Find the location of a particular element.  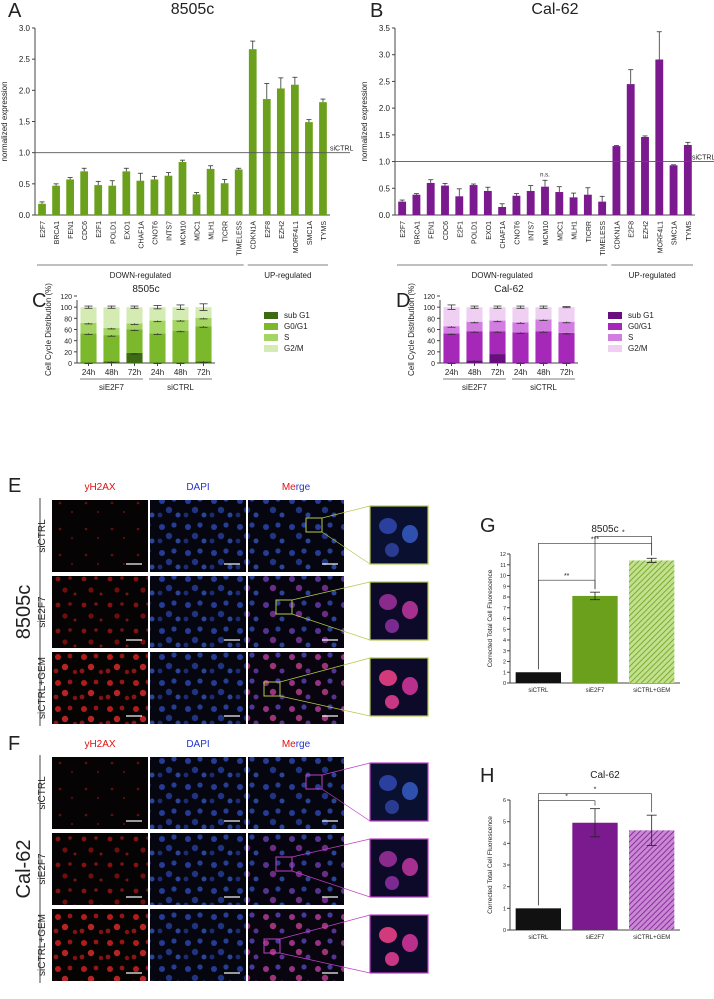

x-tick-label-h: siCTRL+GEM is located at coordinates (651, 938).